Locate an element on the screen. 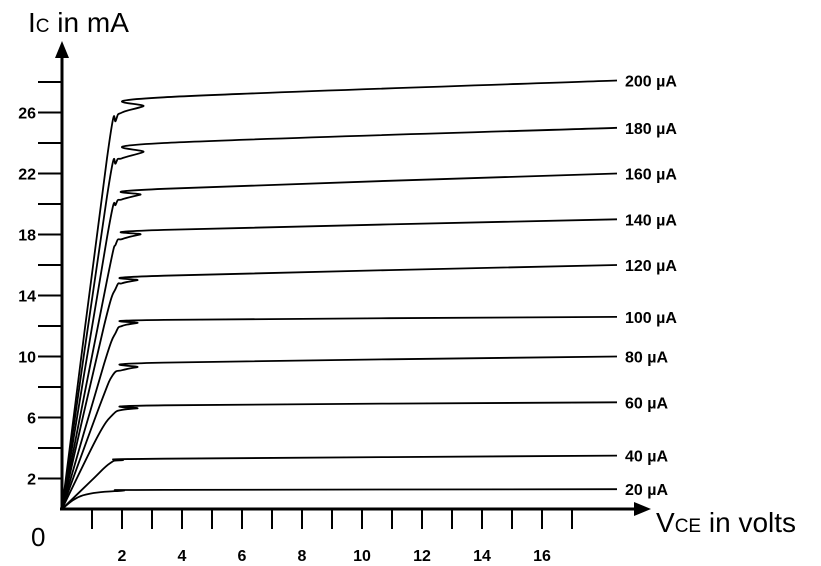  curve-label: 20 µA is located at coordinates (646, 490).